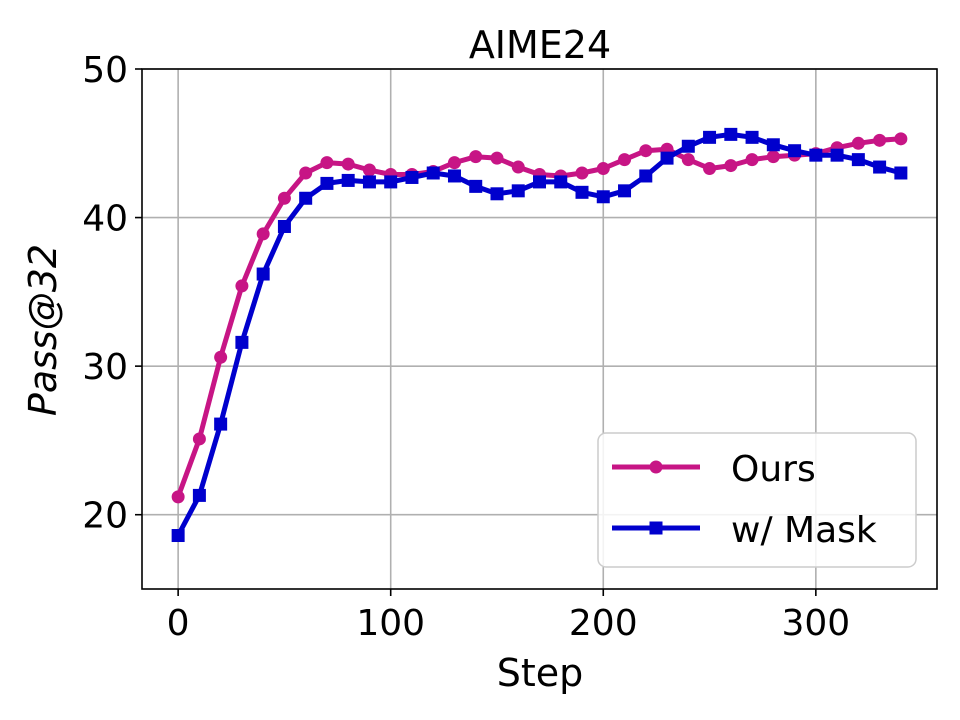 This screenshot has height=720, width=960. I want to click on x-tick-label: 300, so click(815, 623).